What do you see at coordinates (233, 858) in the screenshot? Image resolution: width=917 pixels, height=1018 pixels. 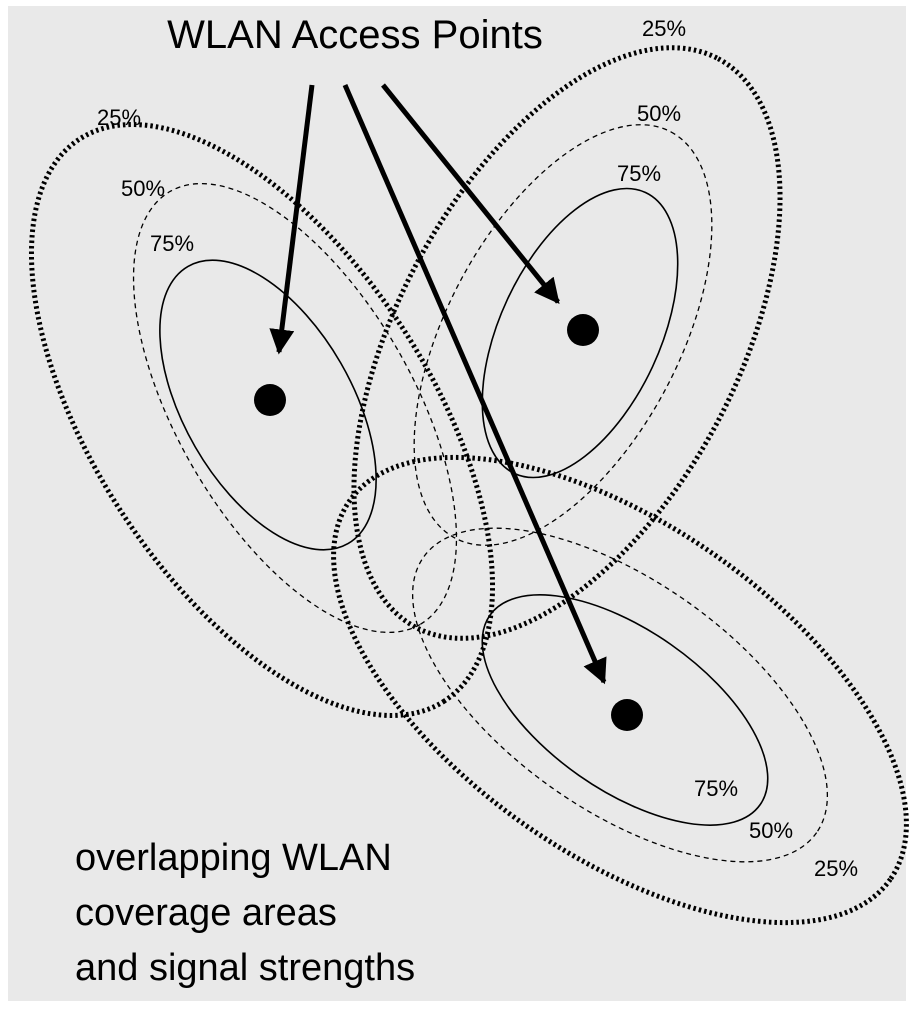 I see `caption-line: overlapping WLAN` at bounding box center [233, 858].